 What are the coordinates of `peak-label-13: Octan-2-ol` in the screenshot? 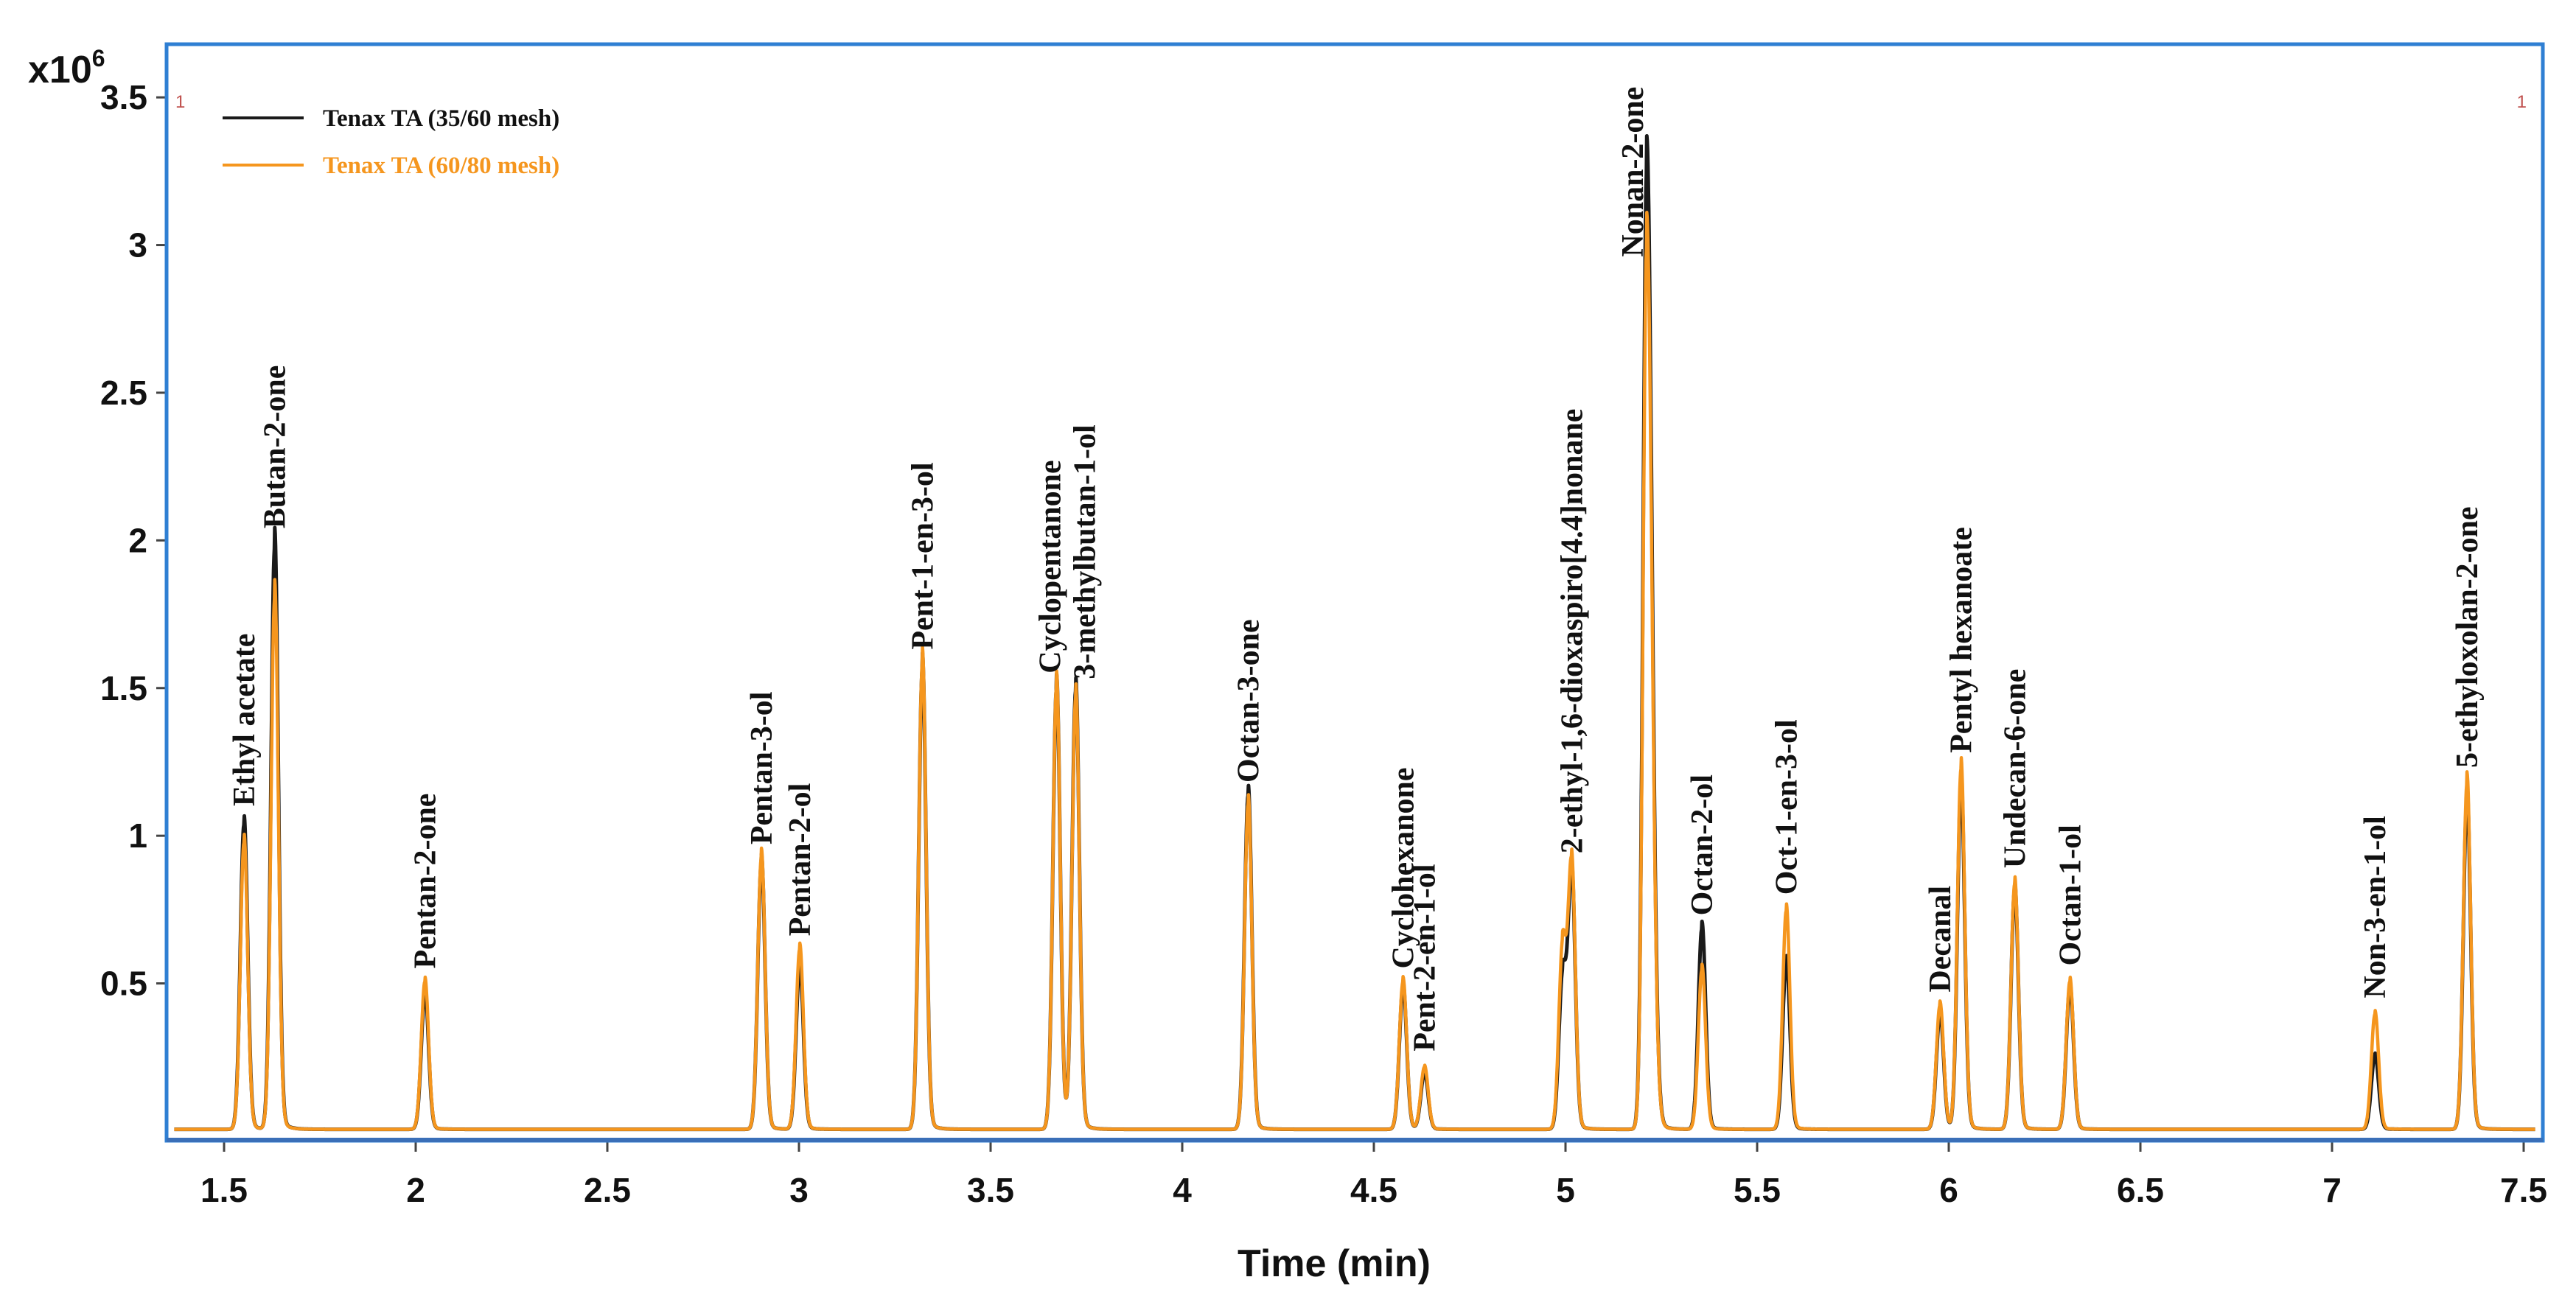 It's located at (1703, 844).